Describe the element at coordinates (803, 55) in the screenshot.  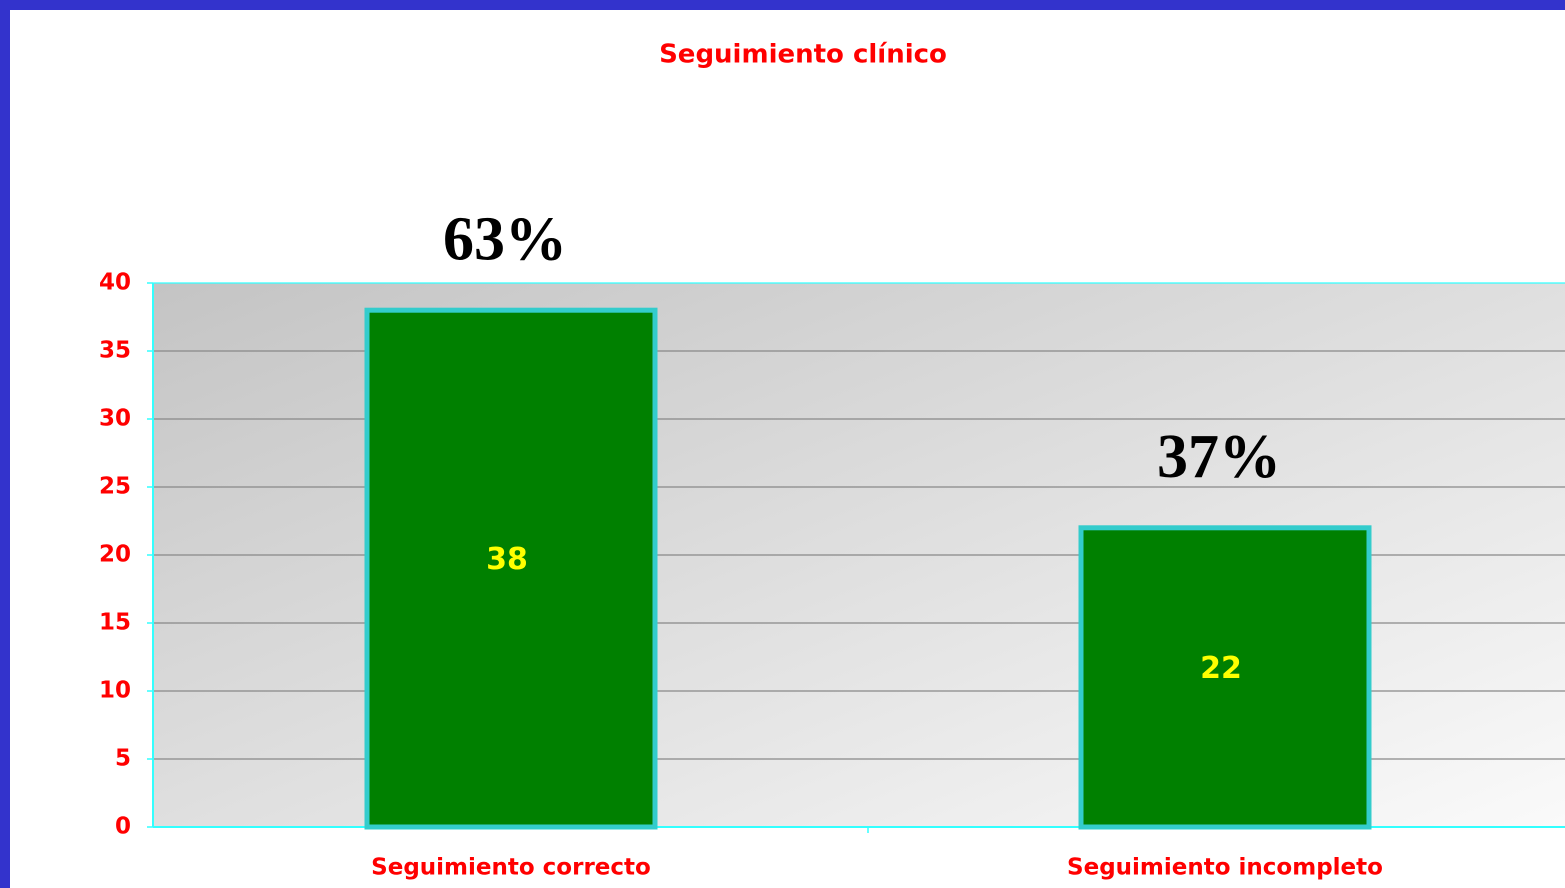
I see `chart-title: Seguimiento clínico` at that location.